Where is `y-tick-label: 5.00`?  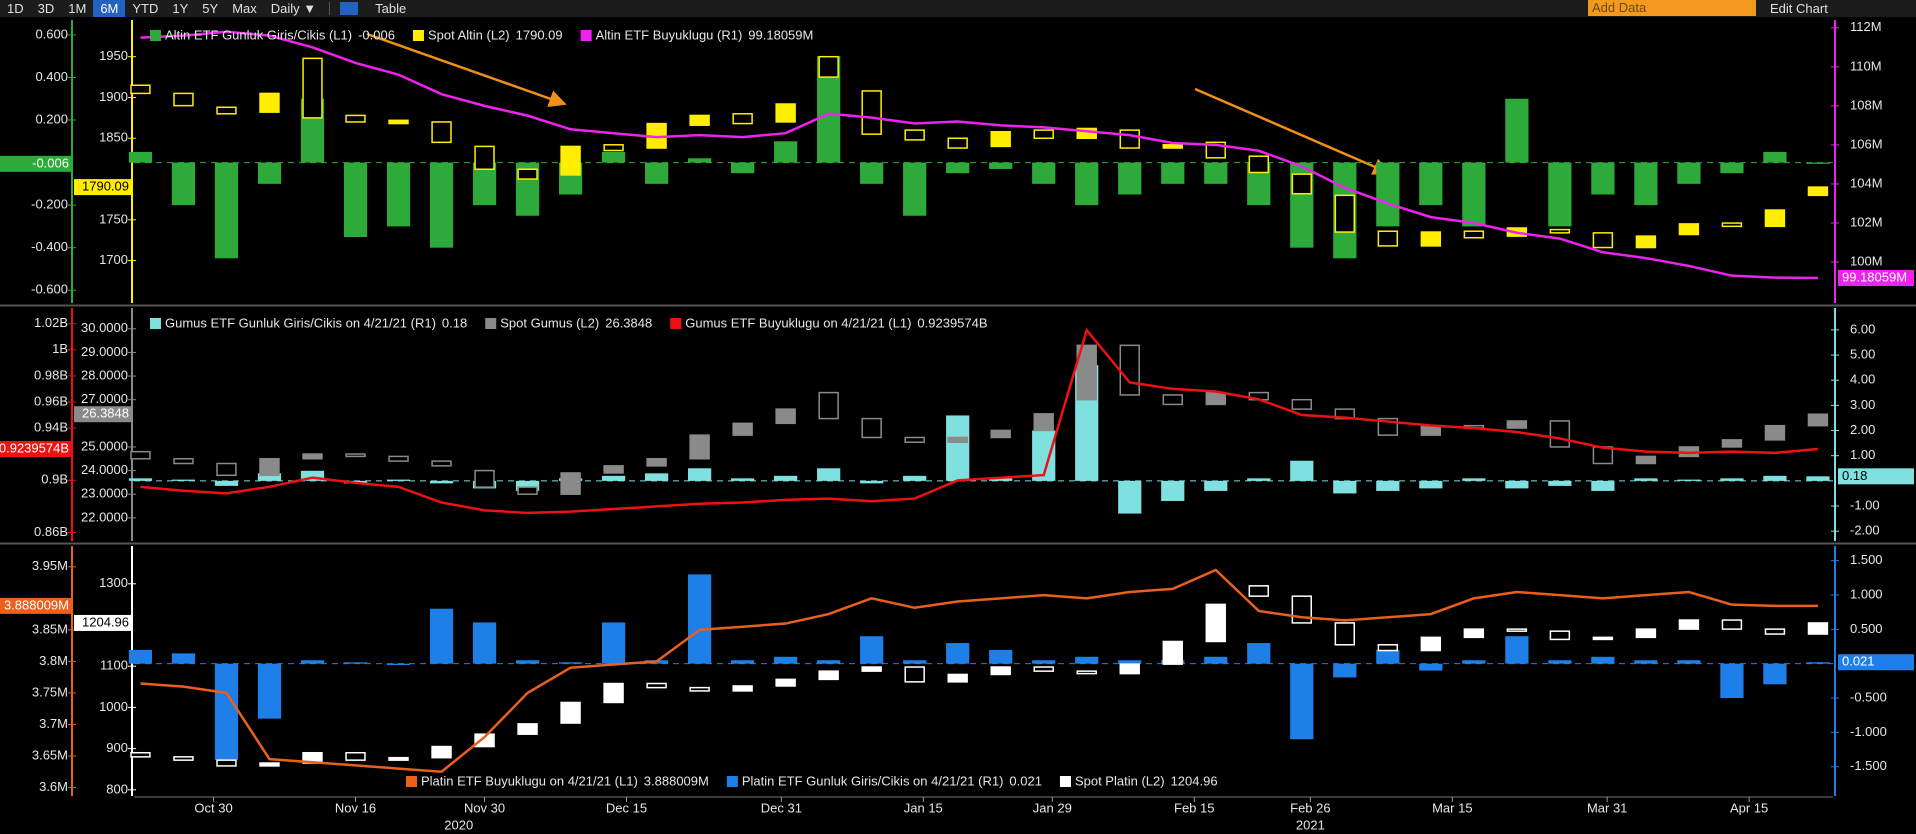 y-tick-label: 5.00 is located at coordinates (1862, 353).